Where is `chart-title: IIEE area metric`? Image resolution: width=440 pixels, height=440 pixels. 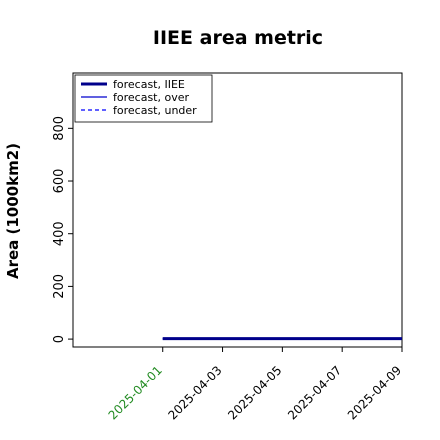
chart-title: IIEE area metric is located at coordinates (238, 38).